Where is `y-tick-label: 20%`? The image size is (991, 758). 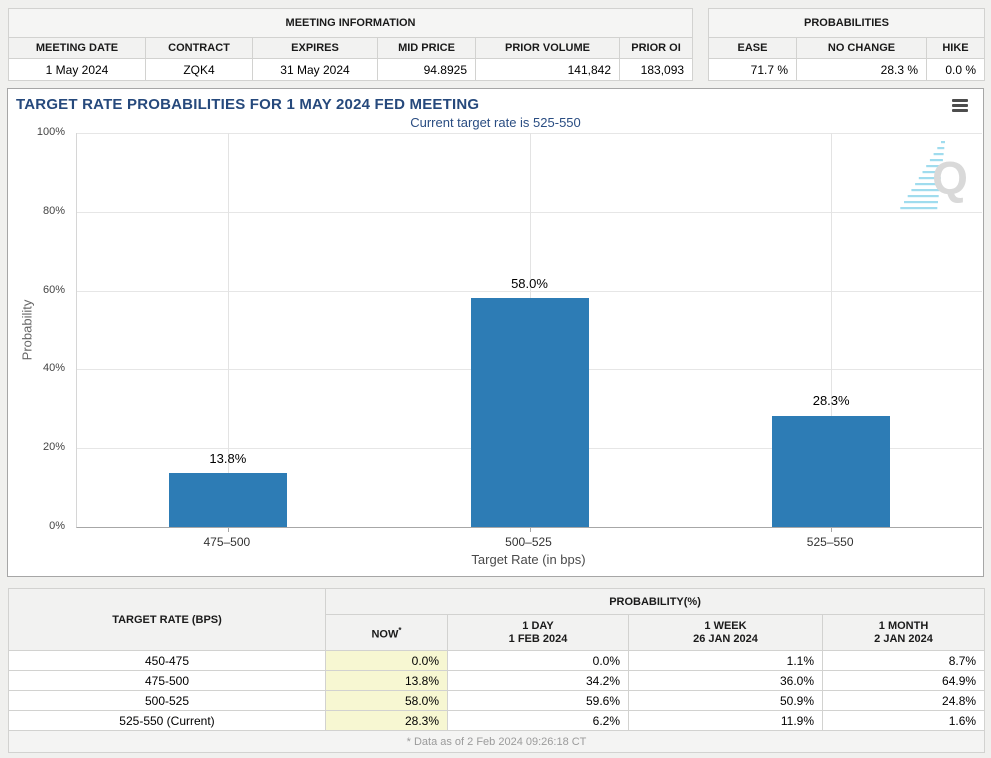
y-tick-label: 20% is located at coordinates (53, 447).